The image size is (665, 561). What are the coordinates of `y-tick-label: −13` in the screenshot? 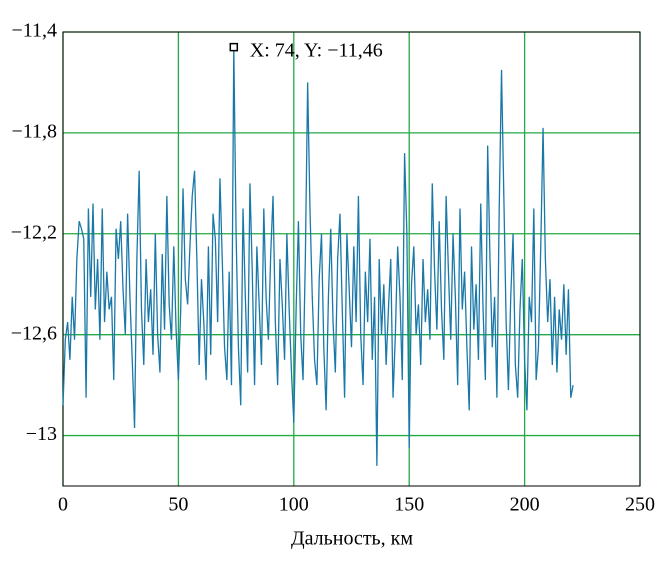 It's located at (41, 434).